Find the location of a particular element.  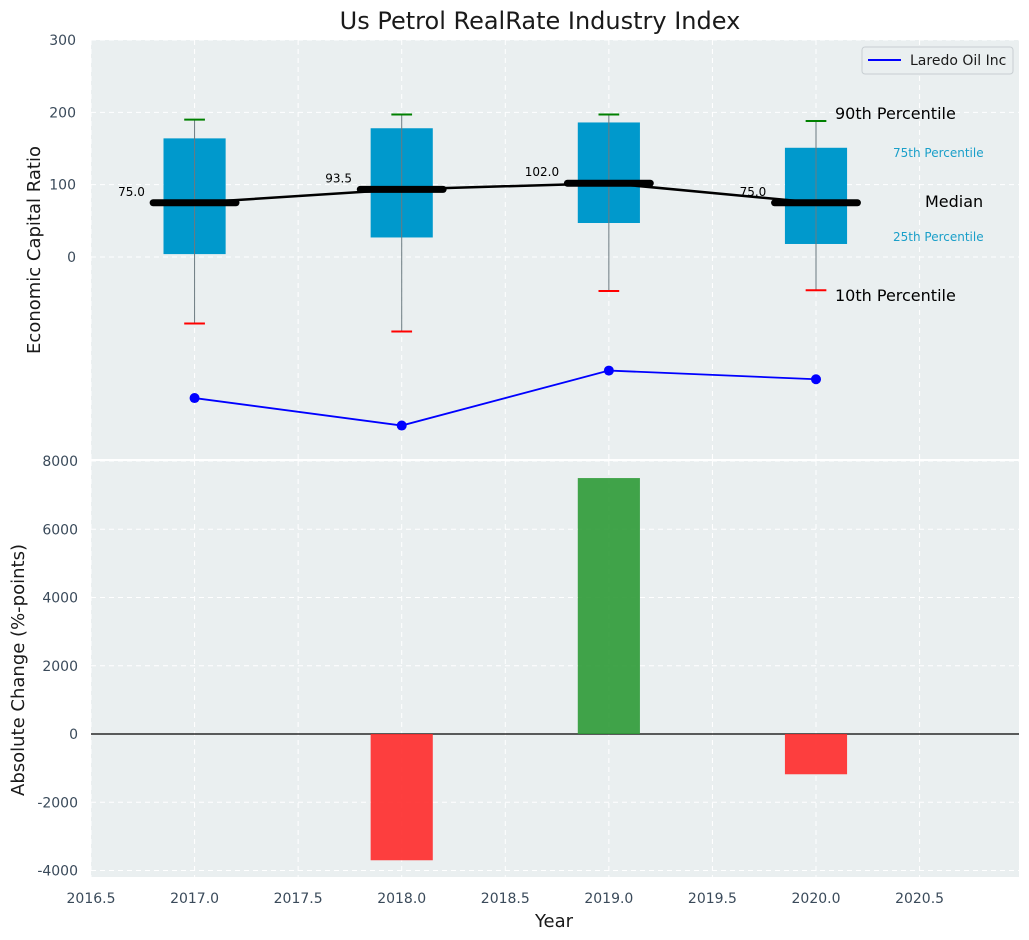

legend: Laredo Oil Inc is located at coordinates (937, 60).